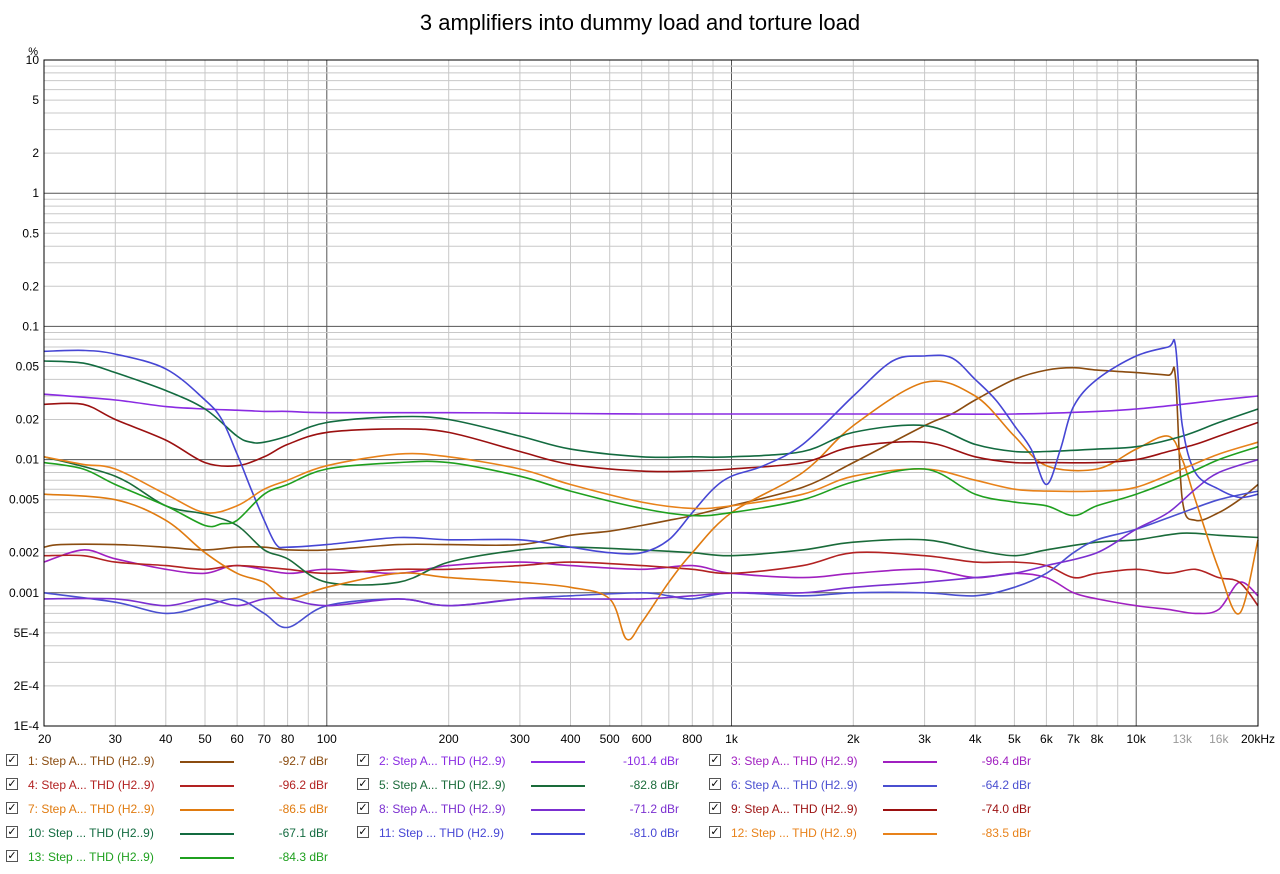 The height and width of the screenshot is (874, 1280). Describe the element at coordinates (1098, 739) in the screenshot. I see `x-tick-label: 8k` at that location.